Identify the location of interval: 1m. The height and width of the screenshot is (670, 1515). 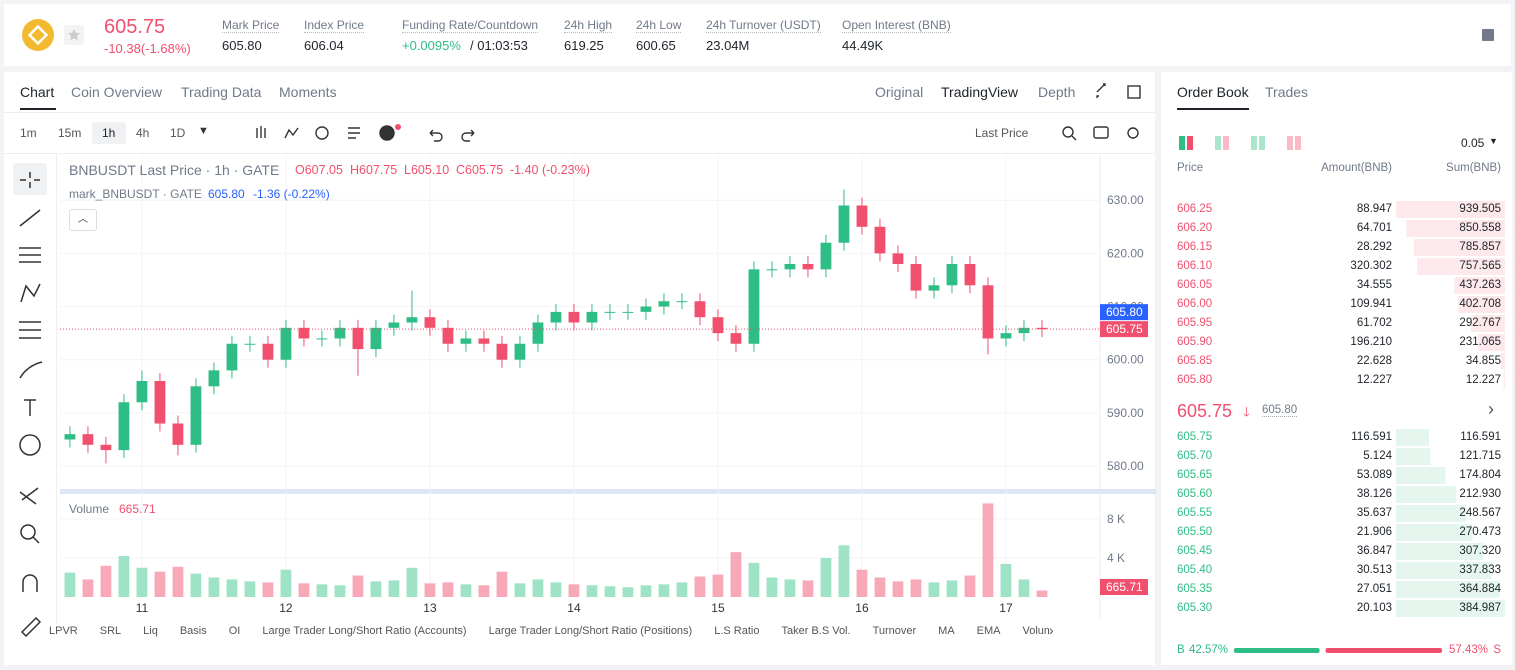
(28, 133).